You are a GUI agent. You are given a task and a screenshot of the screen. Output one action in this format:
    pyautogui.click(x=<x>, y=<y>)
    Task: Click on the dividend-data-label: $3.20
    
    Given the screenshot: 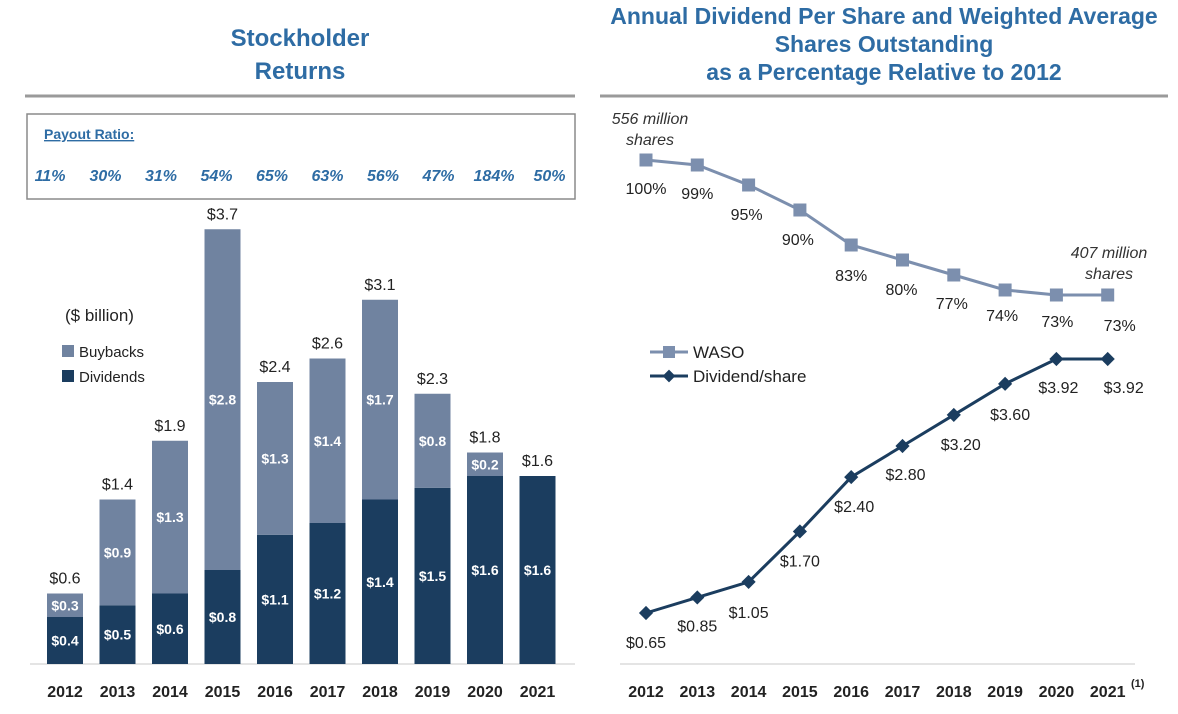 What is the action you would take?
    pyautogui.click(x=961, y=445)
    